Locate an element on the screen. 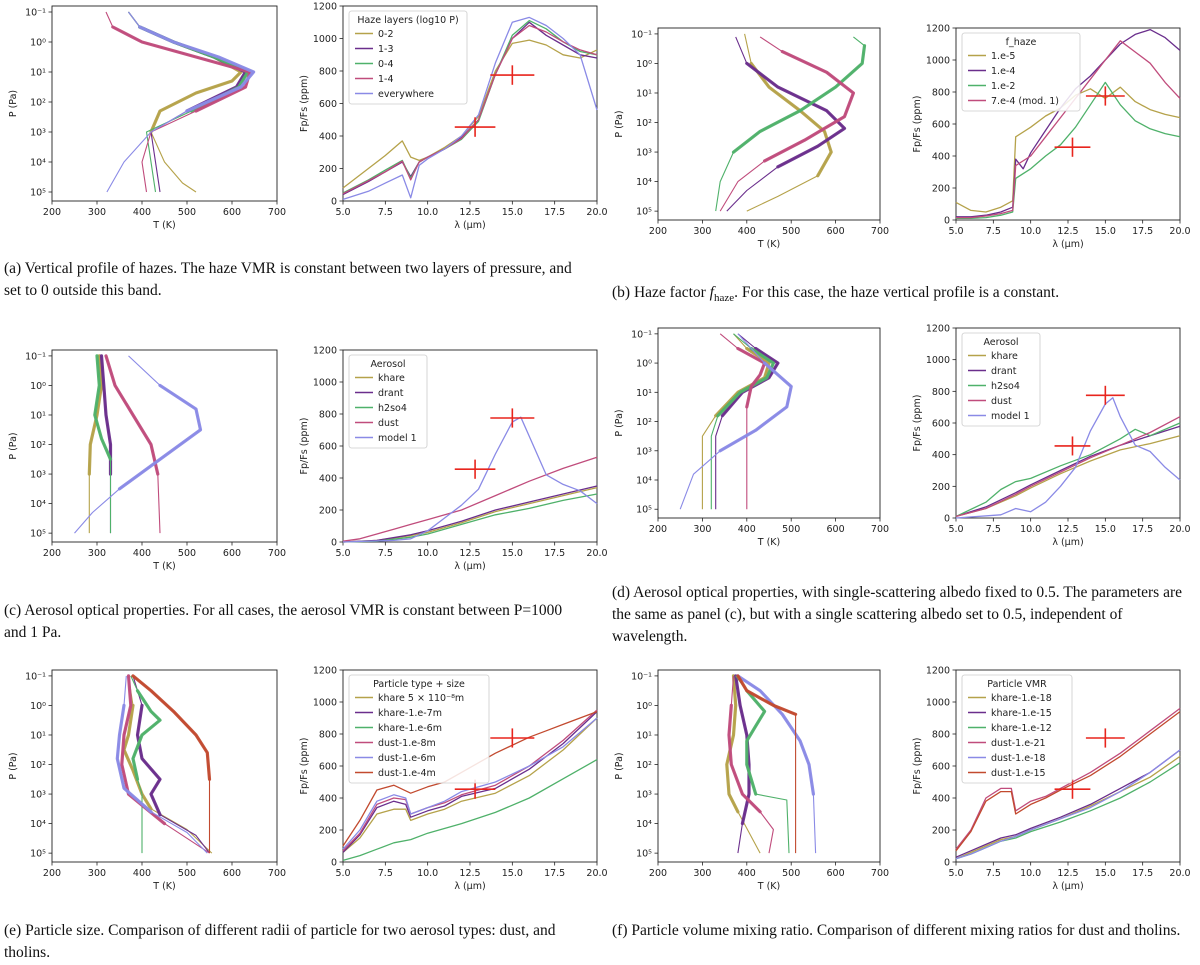 This screenshot has height=965, width=1200. legend-title: f_haze is located at coordinates (1021, 42).